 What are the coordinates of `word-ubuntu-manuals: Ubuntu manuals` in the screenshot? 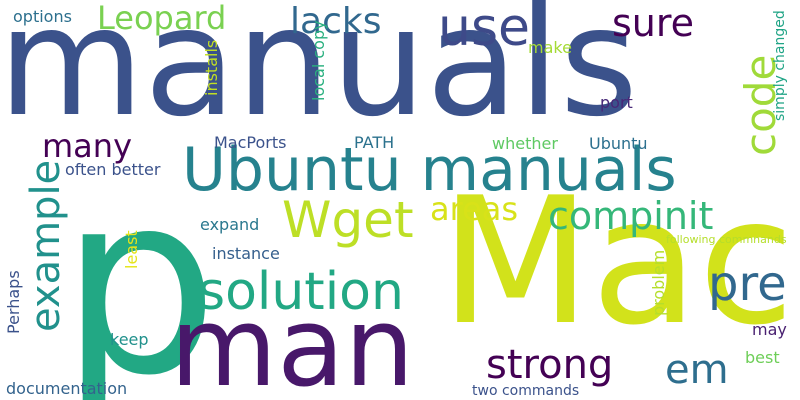 It's located at (429, 170).